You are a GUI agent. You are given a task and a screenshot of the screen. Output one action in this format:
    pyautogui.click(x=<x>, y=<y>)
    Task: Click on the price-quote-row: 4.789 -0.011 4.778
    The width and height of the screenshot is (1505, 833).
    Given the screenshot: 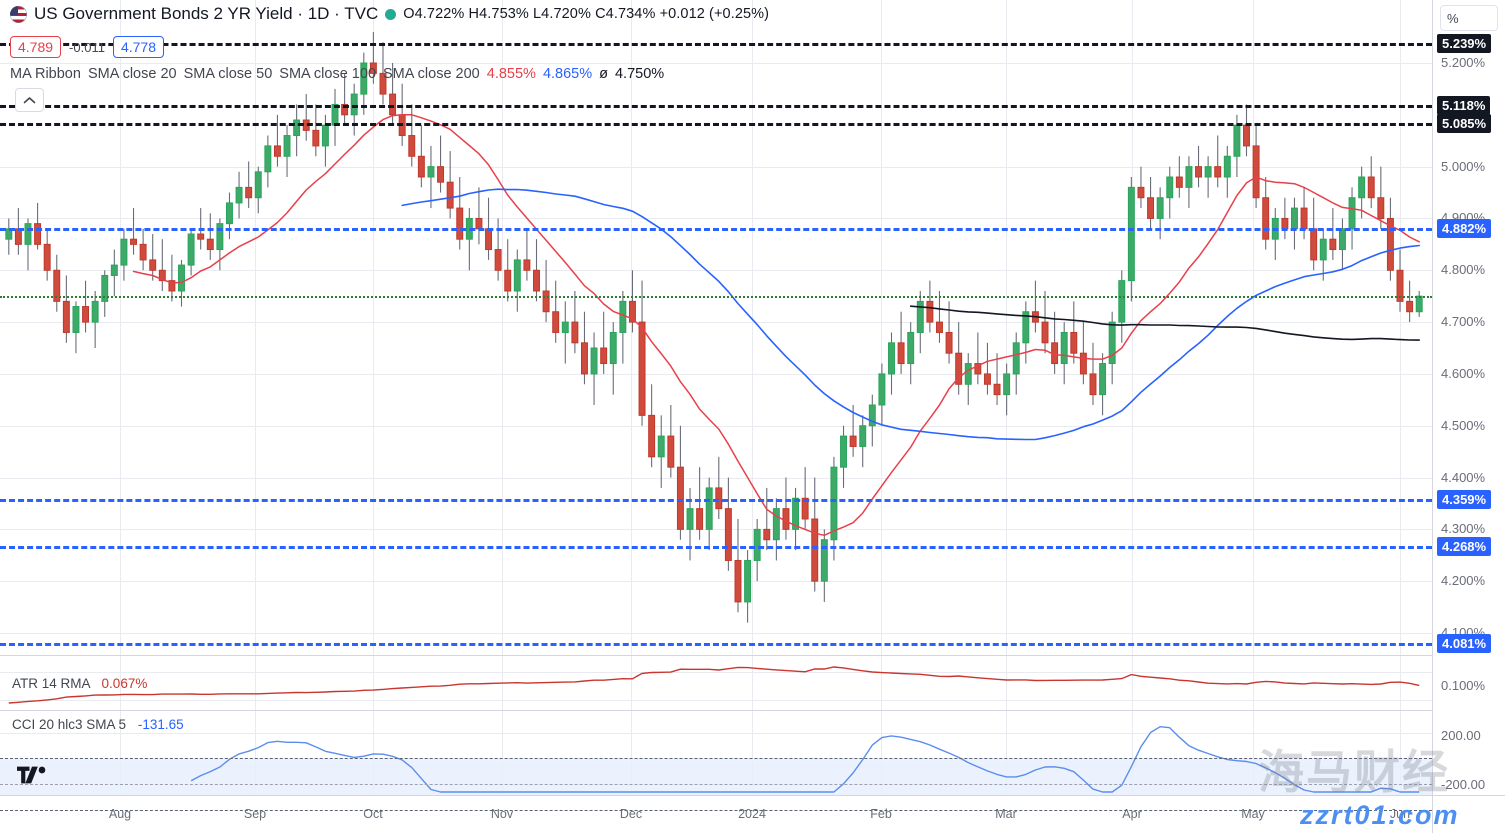 What is the action you would take?
    pyautogui.click(x=87, y=47)
    